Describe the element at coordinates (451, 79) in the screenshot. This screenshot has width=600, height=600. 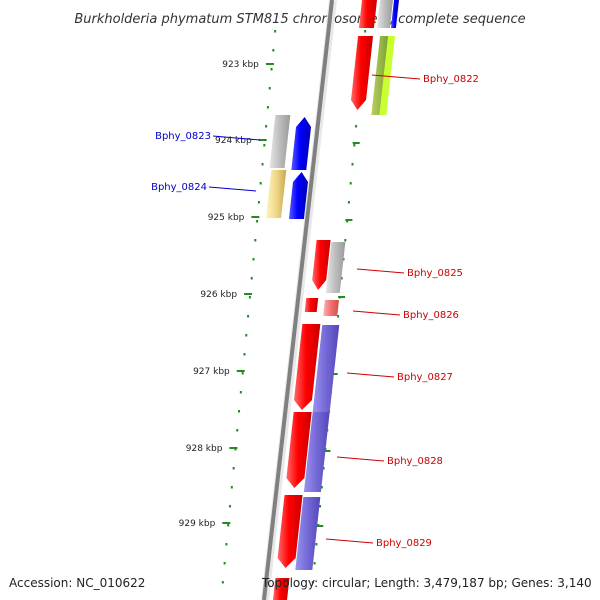
I see `gene-label-bphy-0822: Bphy_0822` at that location.